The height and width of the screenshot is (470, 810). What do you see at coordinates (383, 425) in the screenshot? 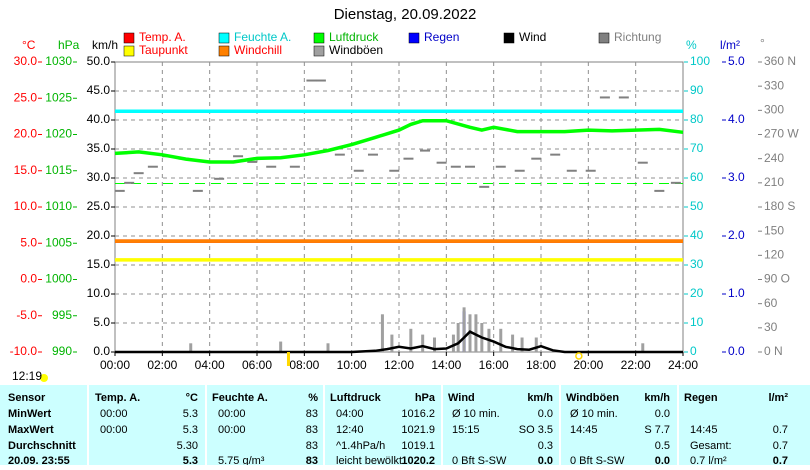
I see `table-separators` at bounding box center [383, 425].